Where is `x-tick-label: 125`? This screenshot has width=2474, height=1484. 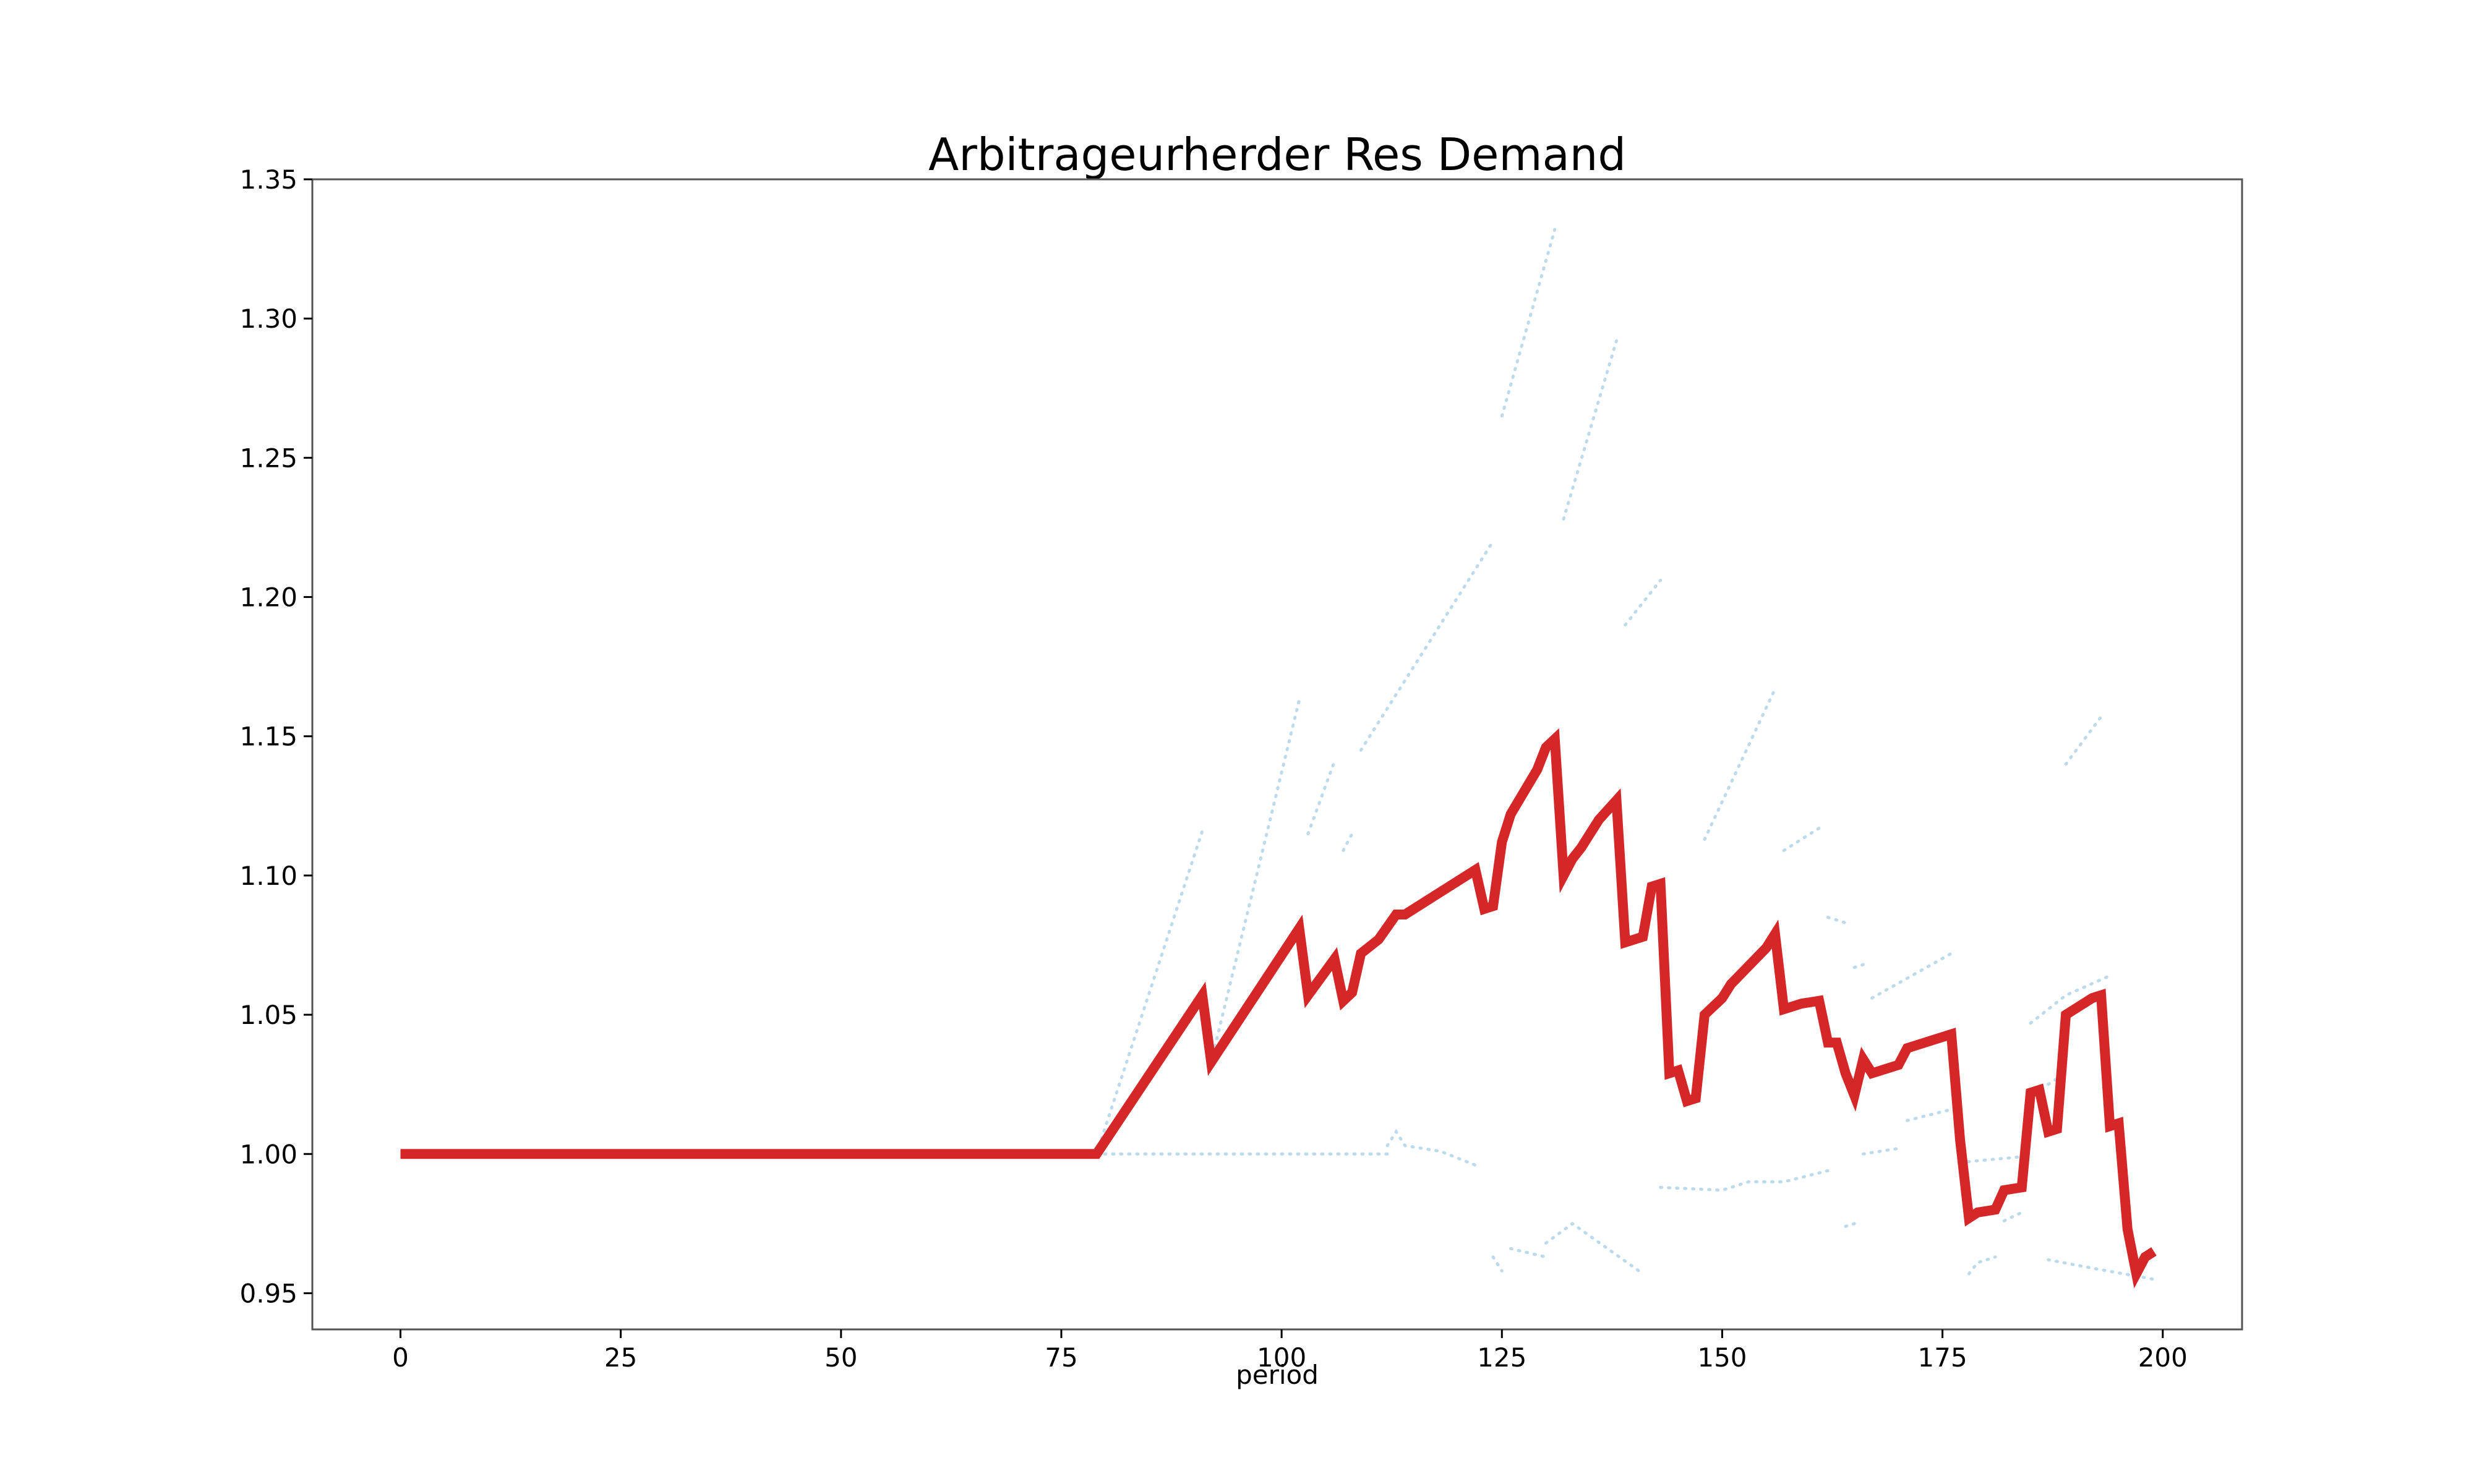
x-tick-label: 125 is located at coordinates (1502, 1357).